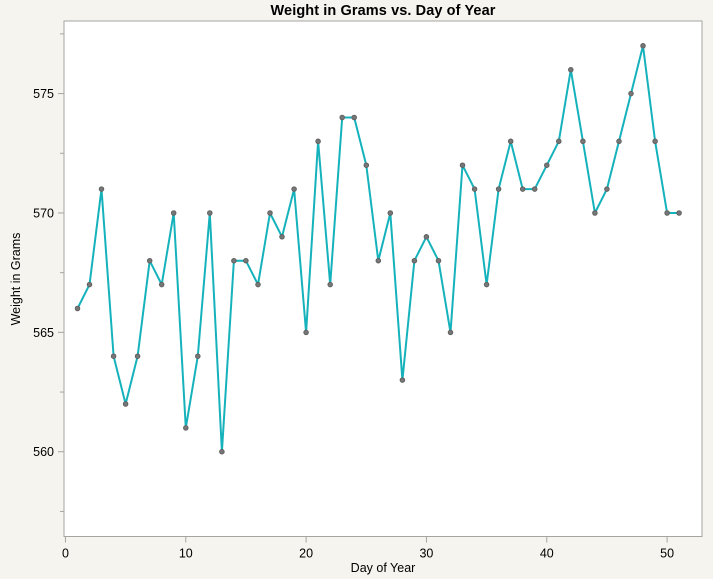  Describe the element at coordinates (306, 554) in the screenshot. I see `x-tick-label: 20` at that location.